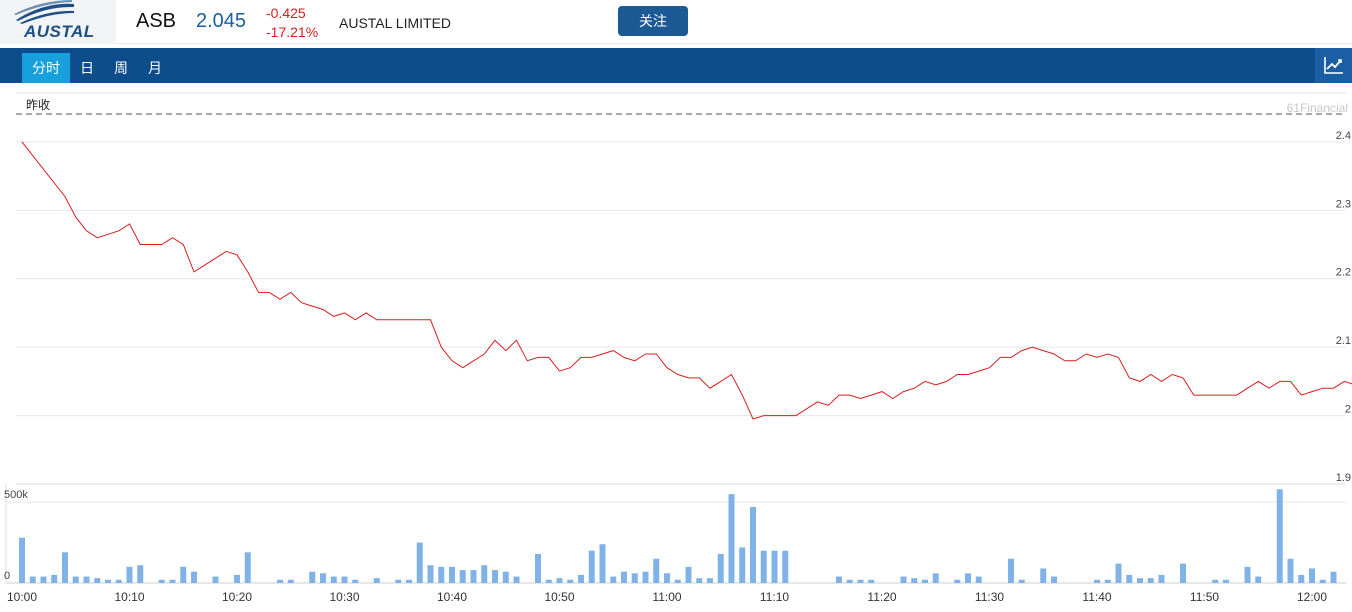  I want to click on chart-type-button, so click(1333, 65).